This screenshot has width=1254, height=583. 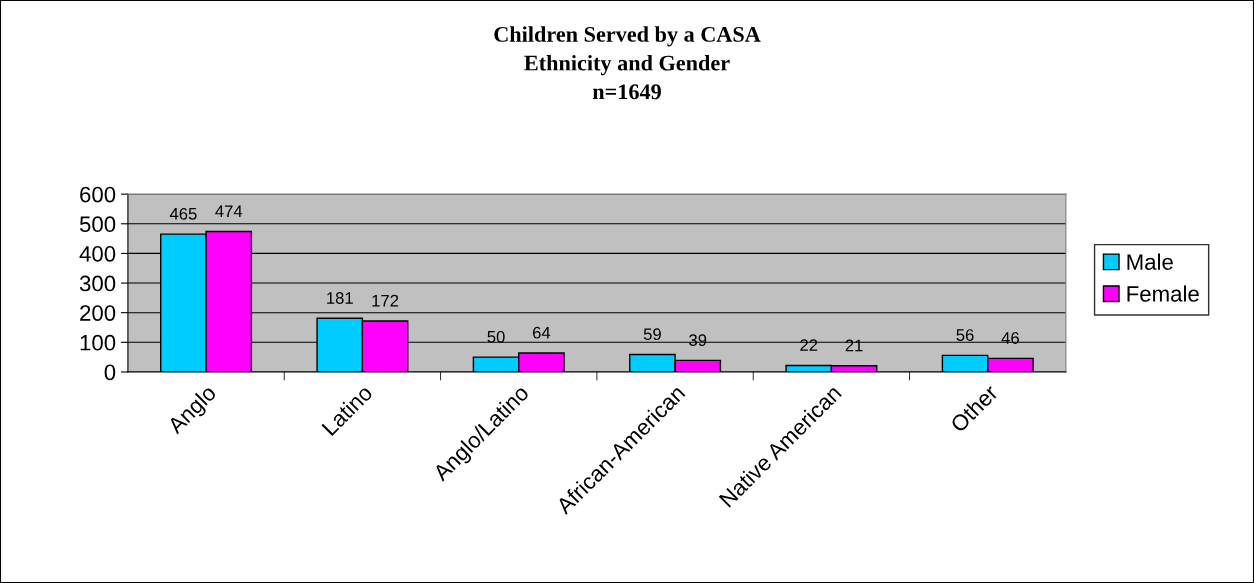 What do you see at coordinates (110, 372) in the screenshot?
I see `y-tick-label: 0` at bounding box center [110, 372].